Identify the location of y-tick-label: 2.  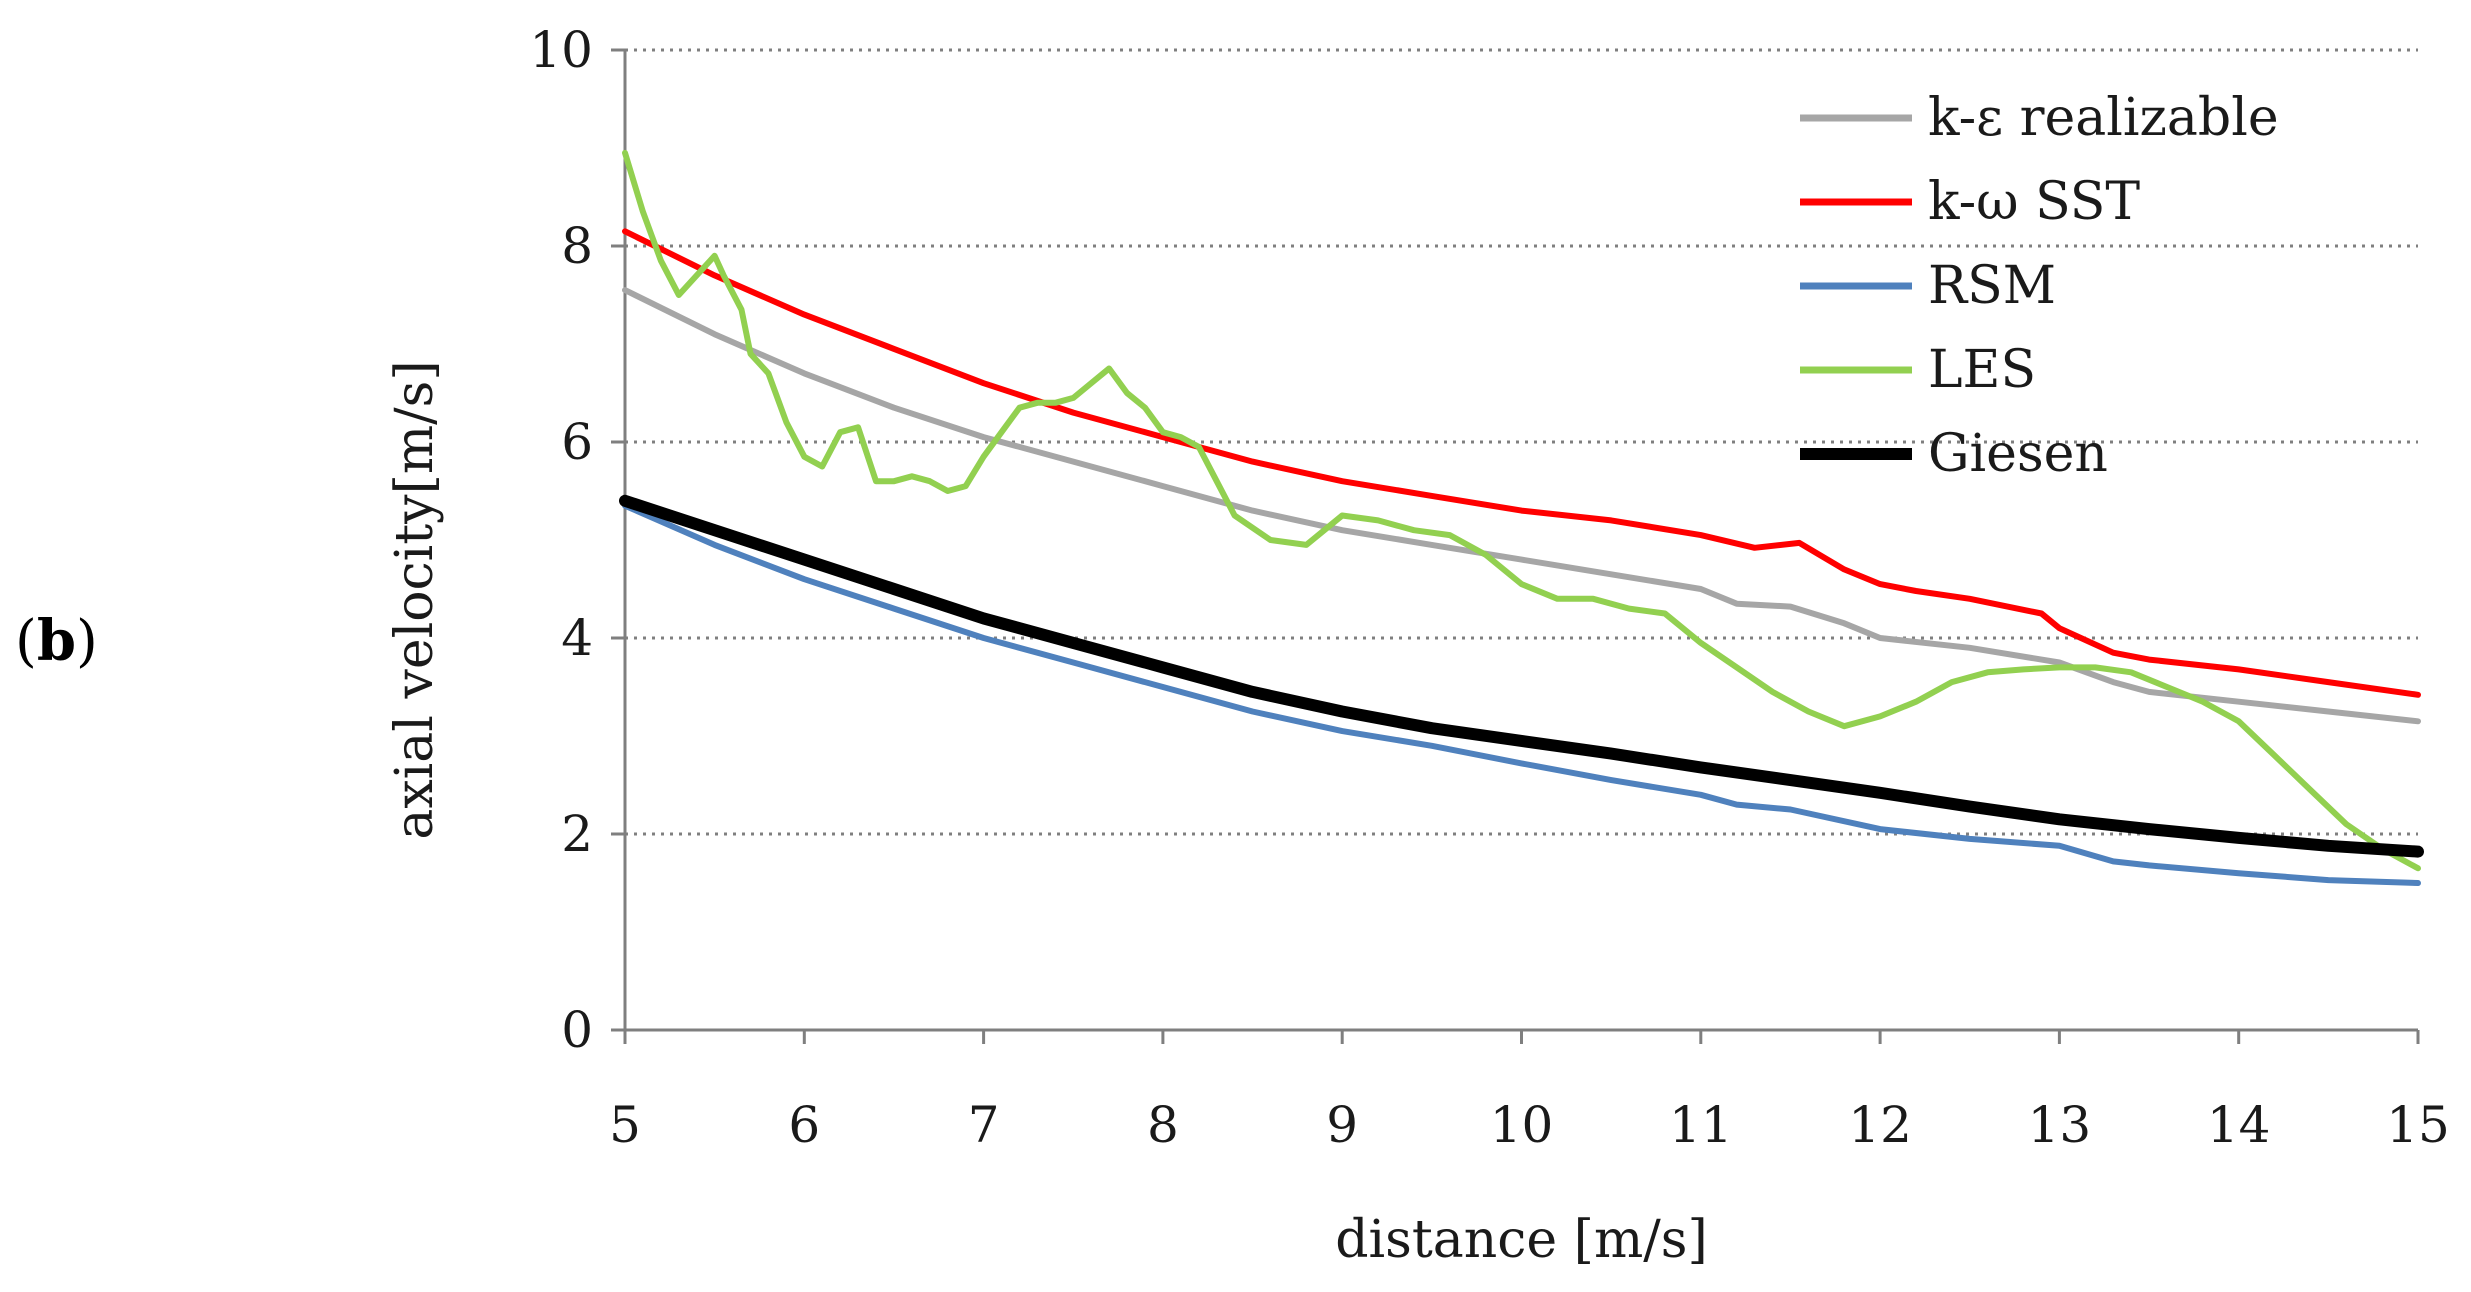
(577, 834).